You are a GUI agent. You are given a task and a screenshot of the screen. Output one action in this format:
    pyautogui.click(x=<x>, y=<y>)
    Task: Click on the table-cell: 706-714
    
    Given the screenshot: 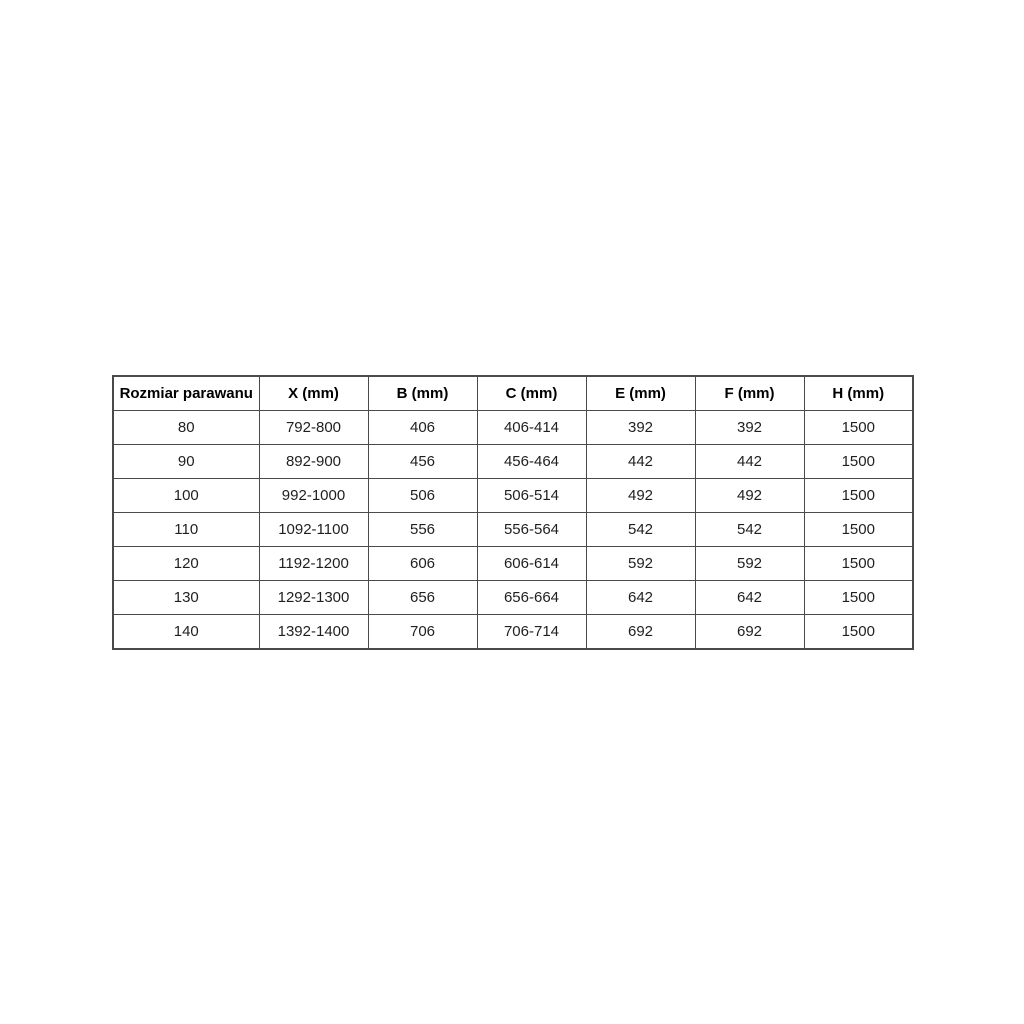 What is the action you would take?
    pyautogui.click(x=531, y=632)
    